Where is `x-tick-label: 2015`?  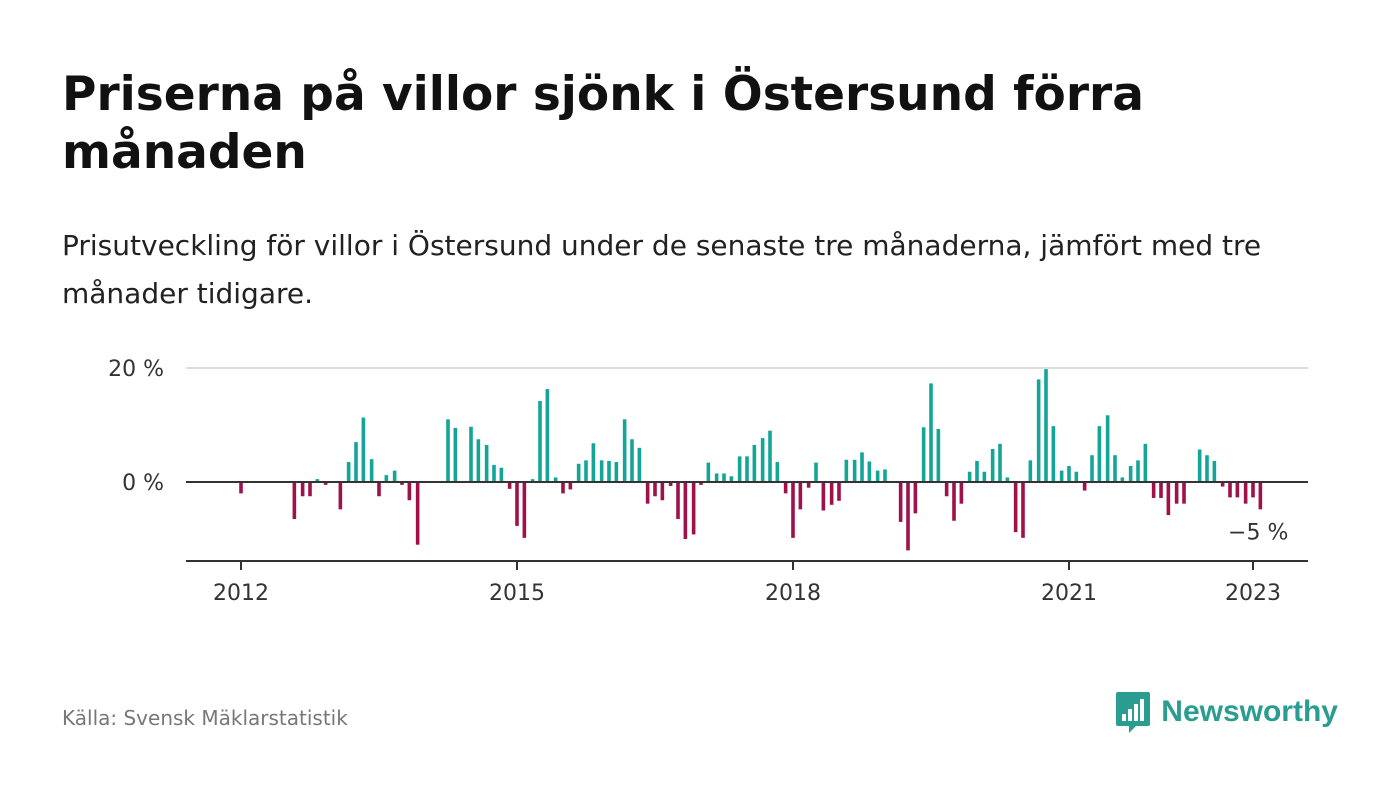
x-tick-label: 2015 is located at coordinates (517, 593).